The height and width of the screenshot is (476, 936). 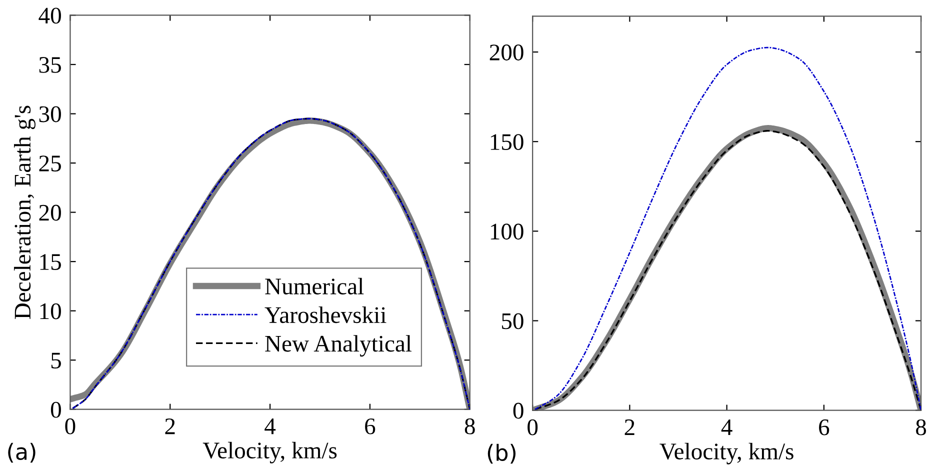 I want to click on y-axis-title: Deceleration, Earth g's, so click(x=25, y=212).